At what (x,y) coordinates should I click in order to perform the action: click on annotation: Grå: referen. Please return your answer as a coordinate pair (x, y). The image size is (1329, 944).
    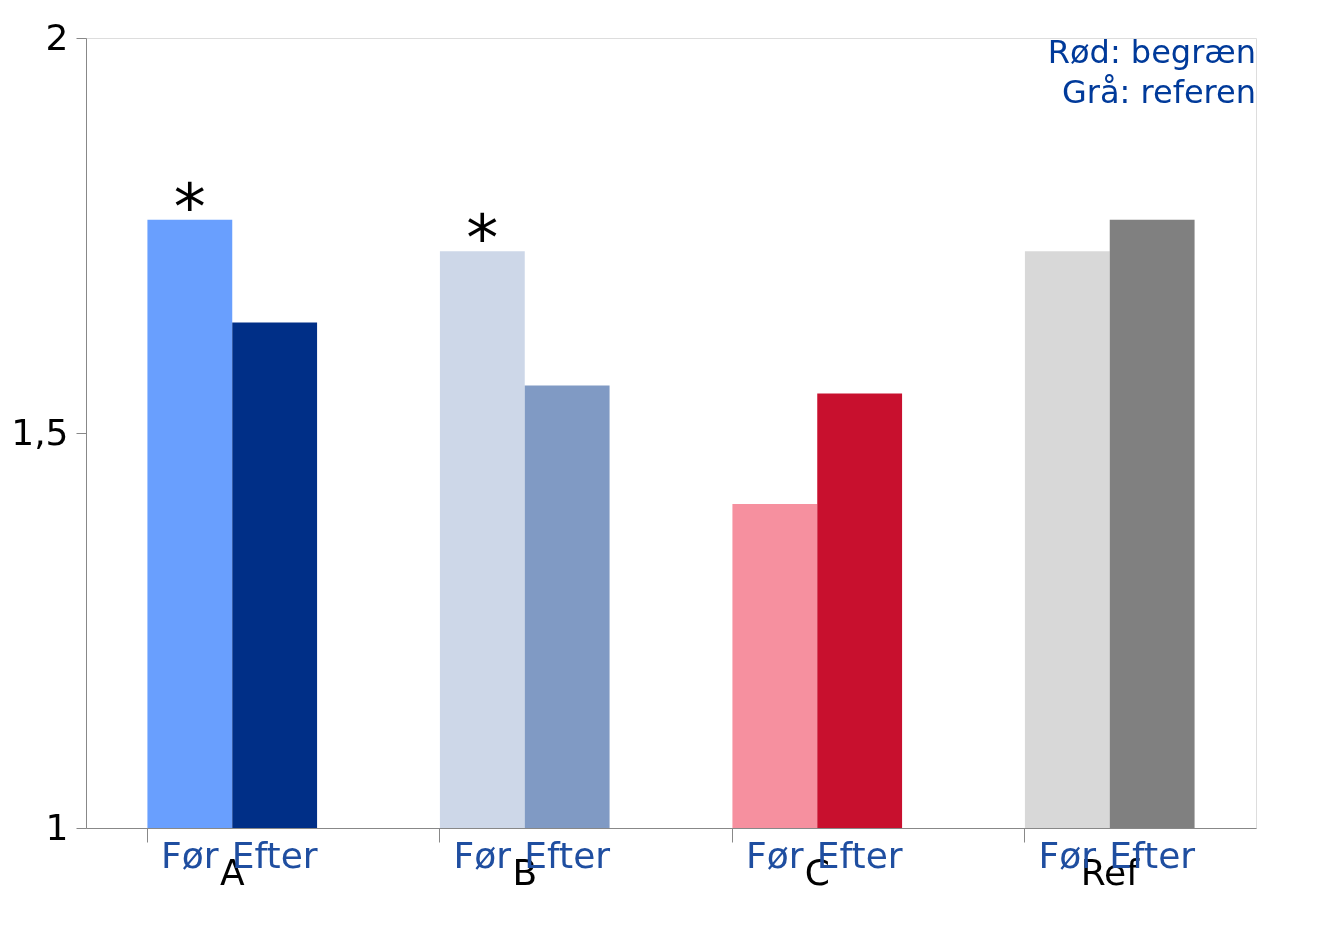
    Looking at the image, I should click on (1158, 92).